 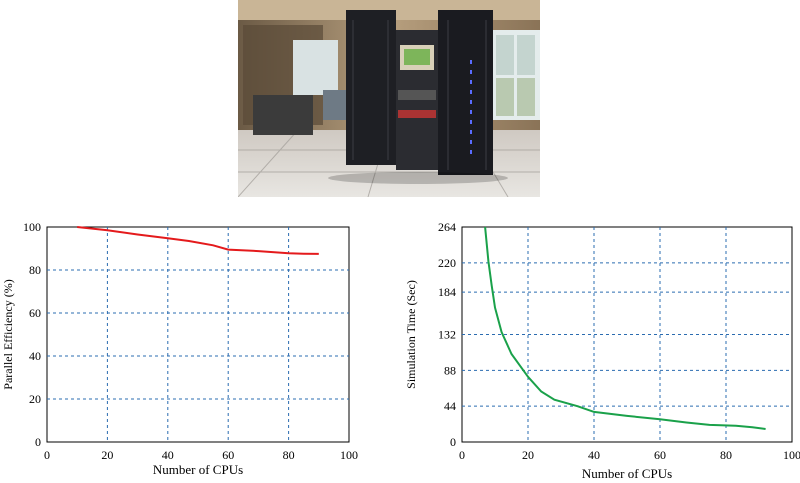 What do you see at coordinates (450, 370) in the screenshot?
I see `y-tick-label: 88` at bounding box center [450, 370].